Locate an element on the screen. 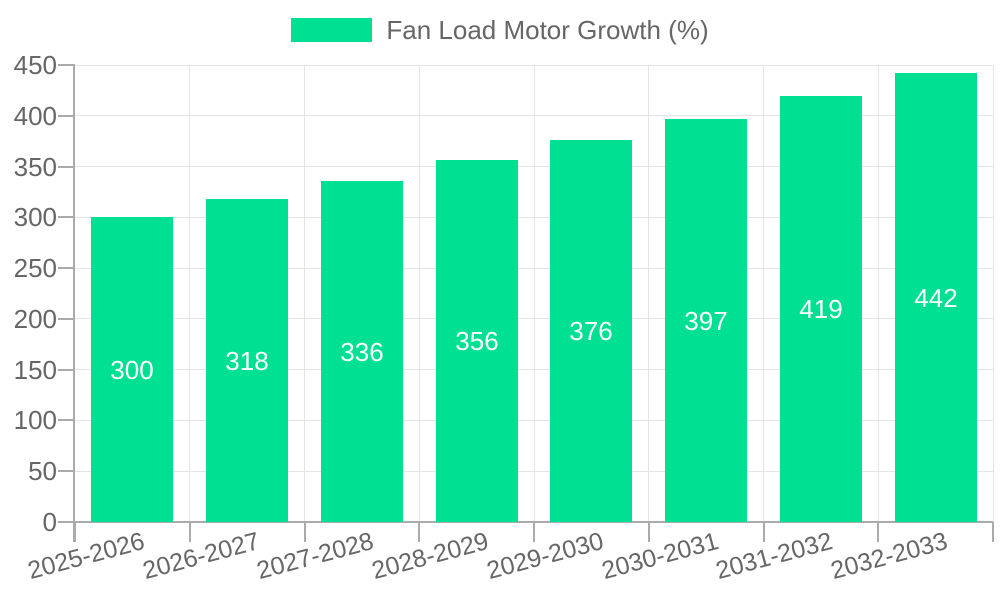  y-tick-label: 0 is located at coordinates (49, 522).